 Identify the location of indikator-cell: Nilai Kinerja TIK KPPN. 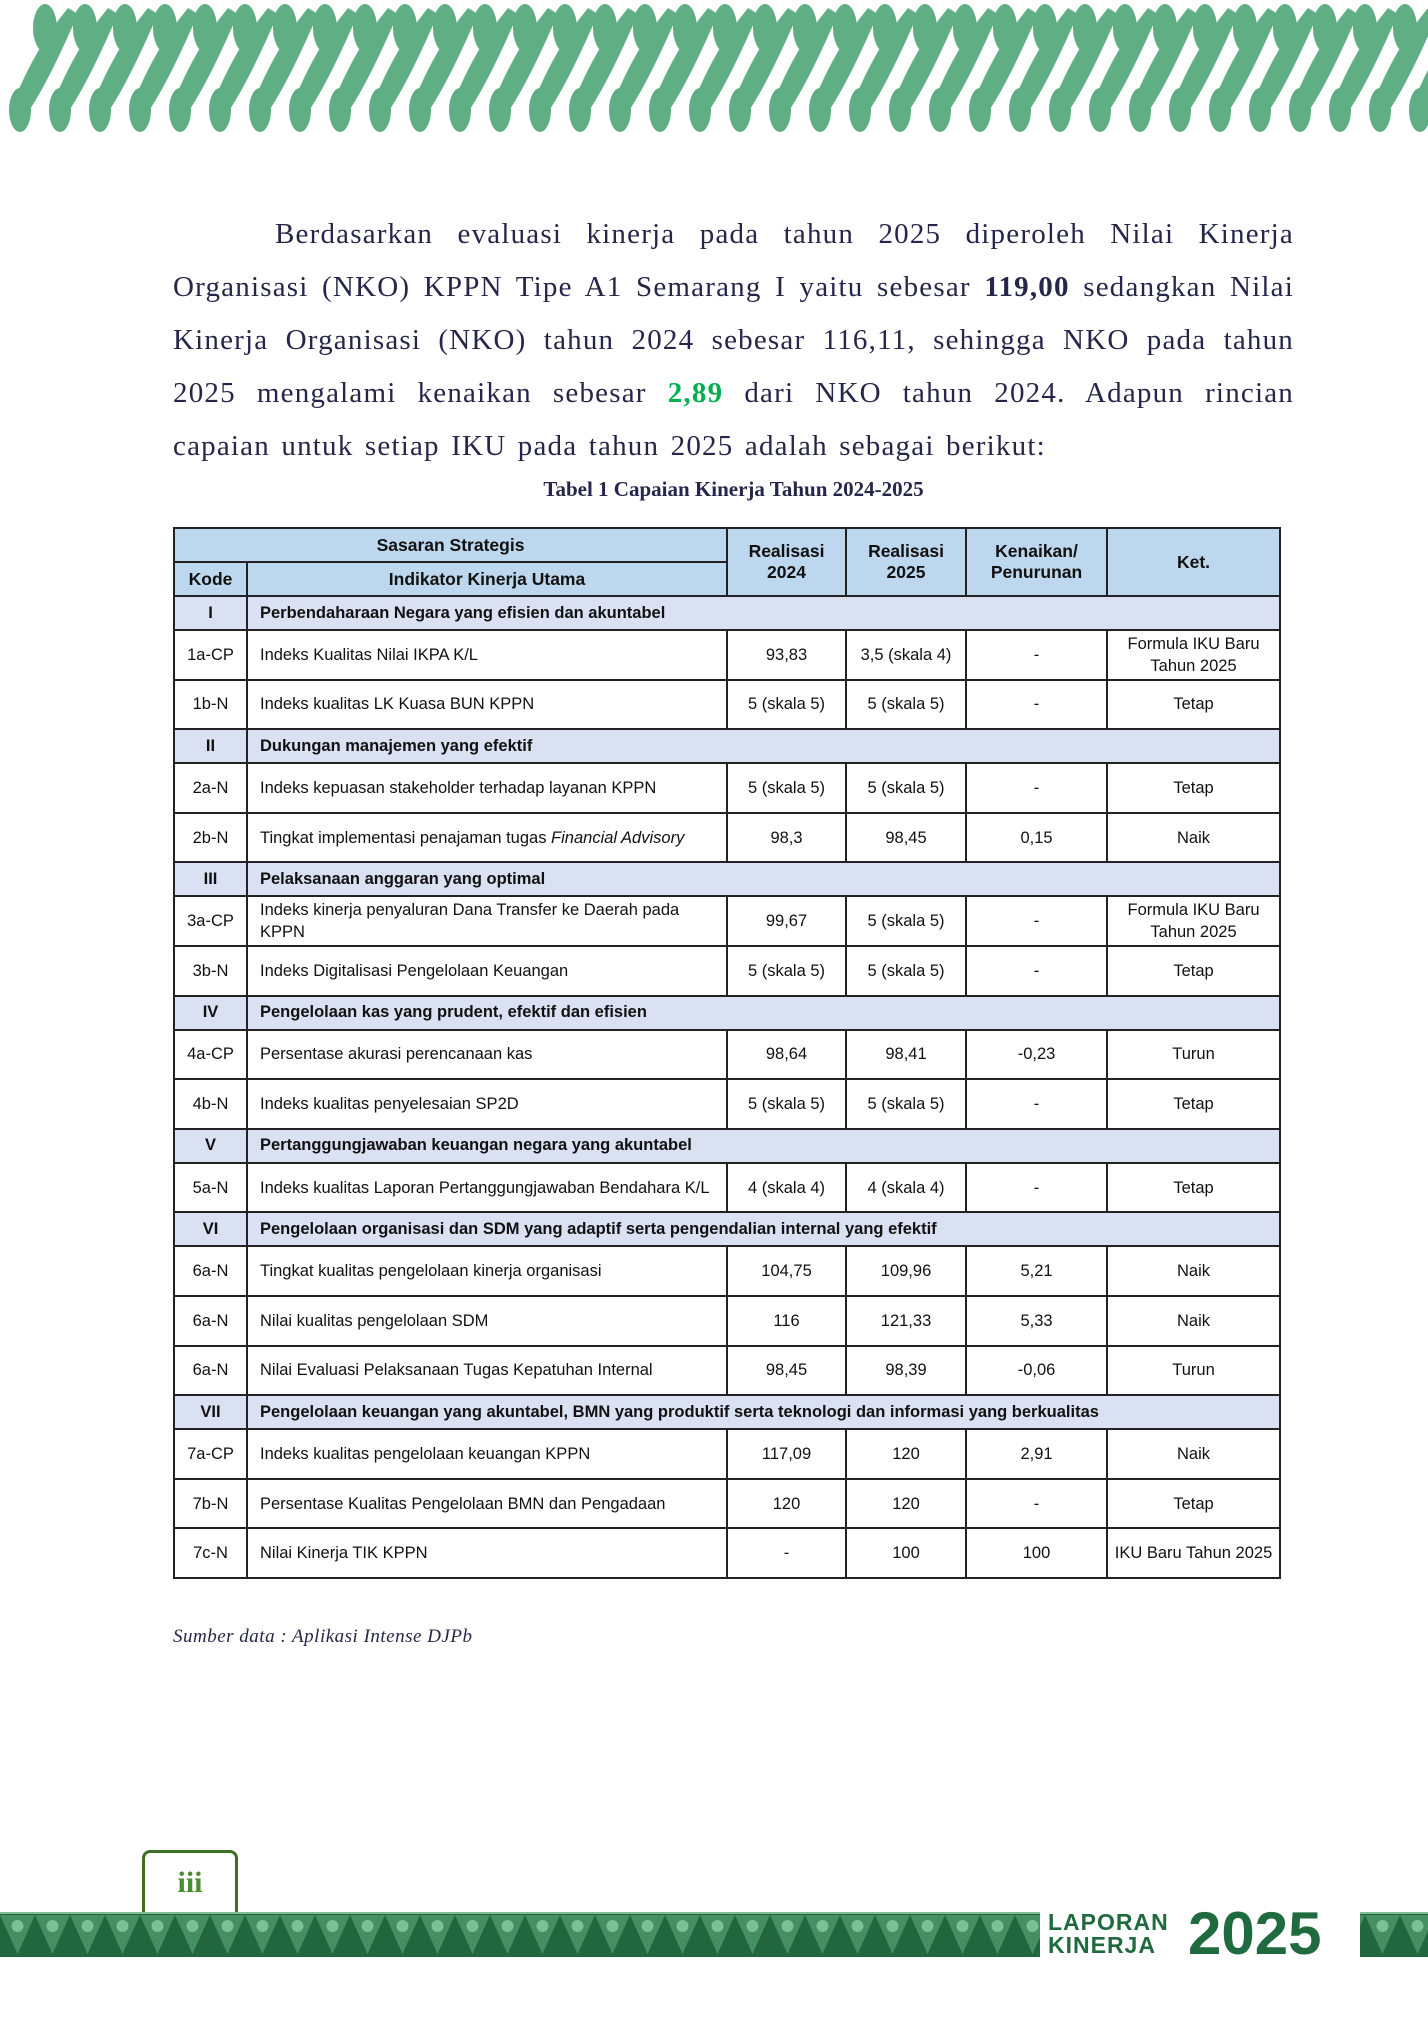
(487, 1553).